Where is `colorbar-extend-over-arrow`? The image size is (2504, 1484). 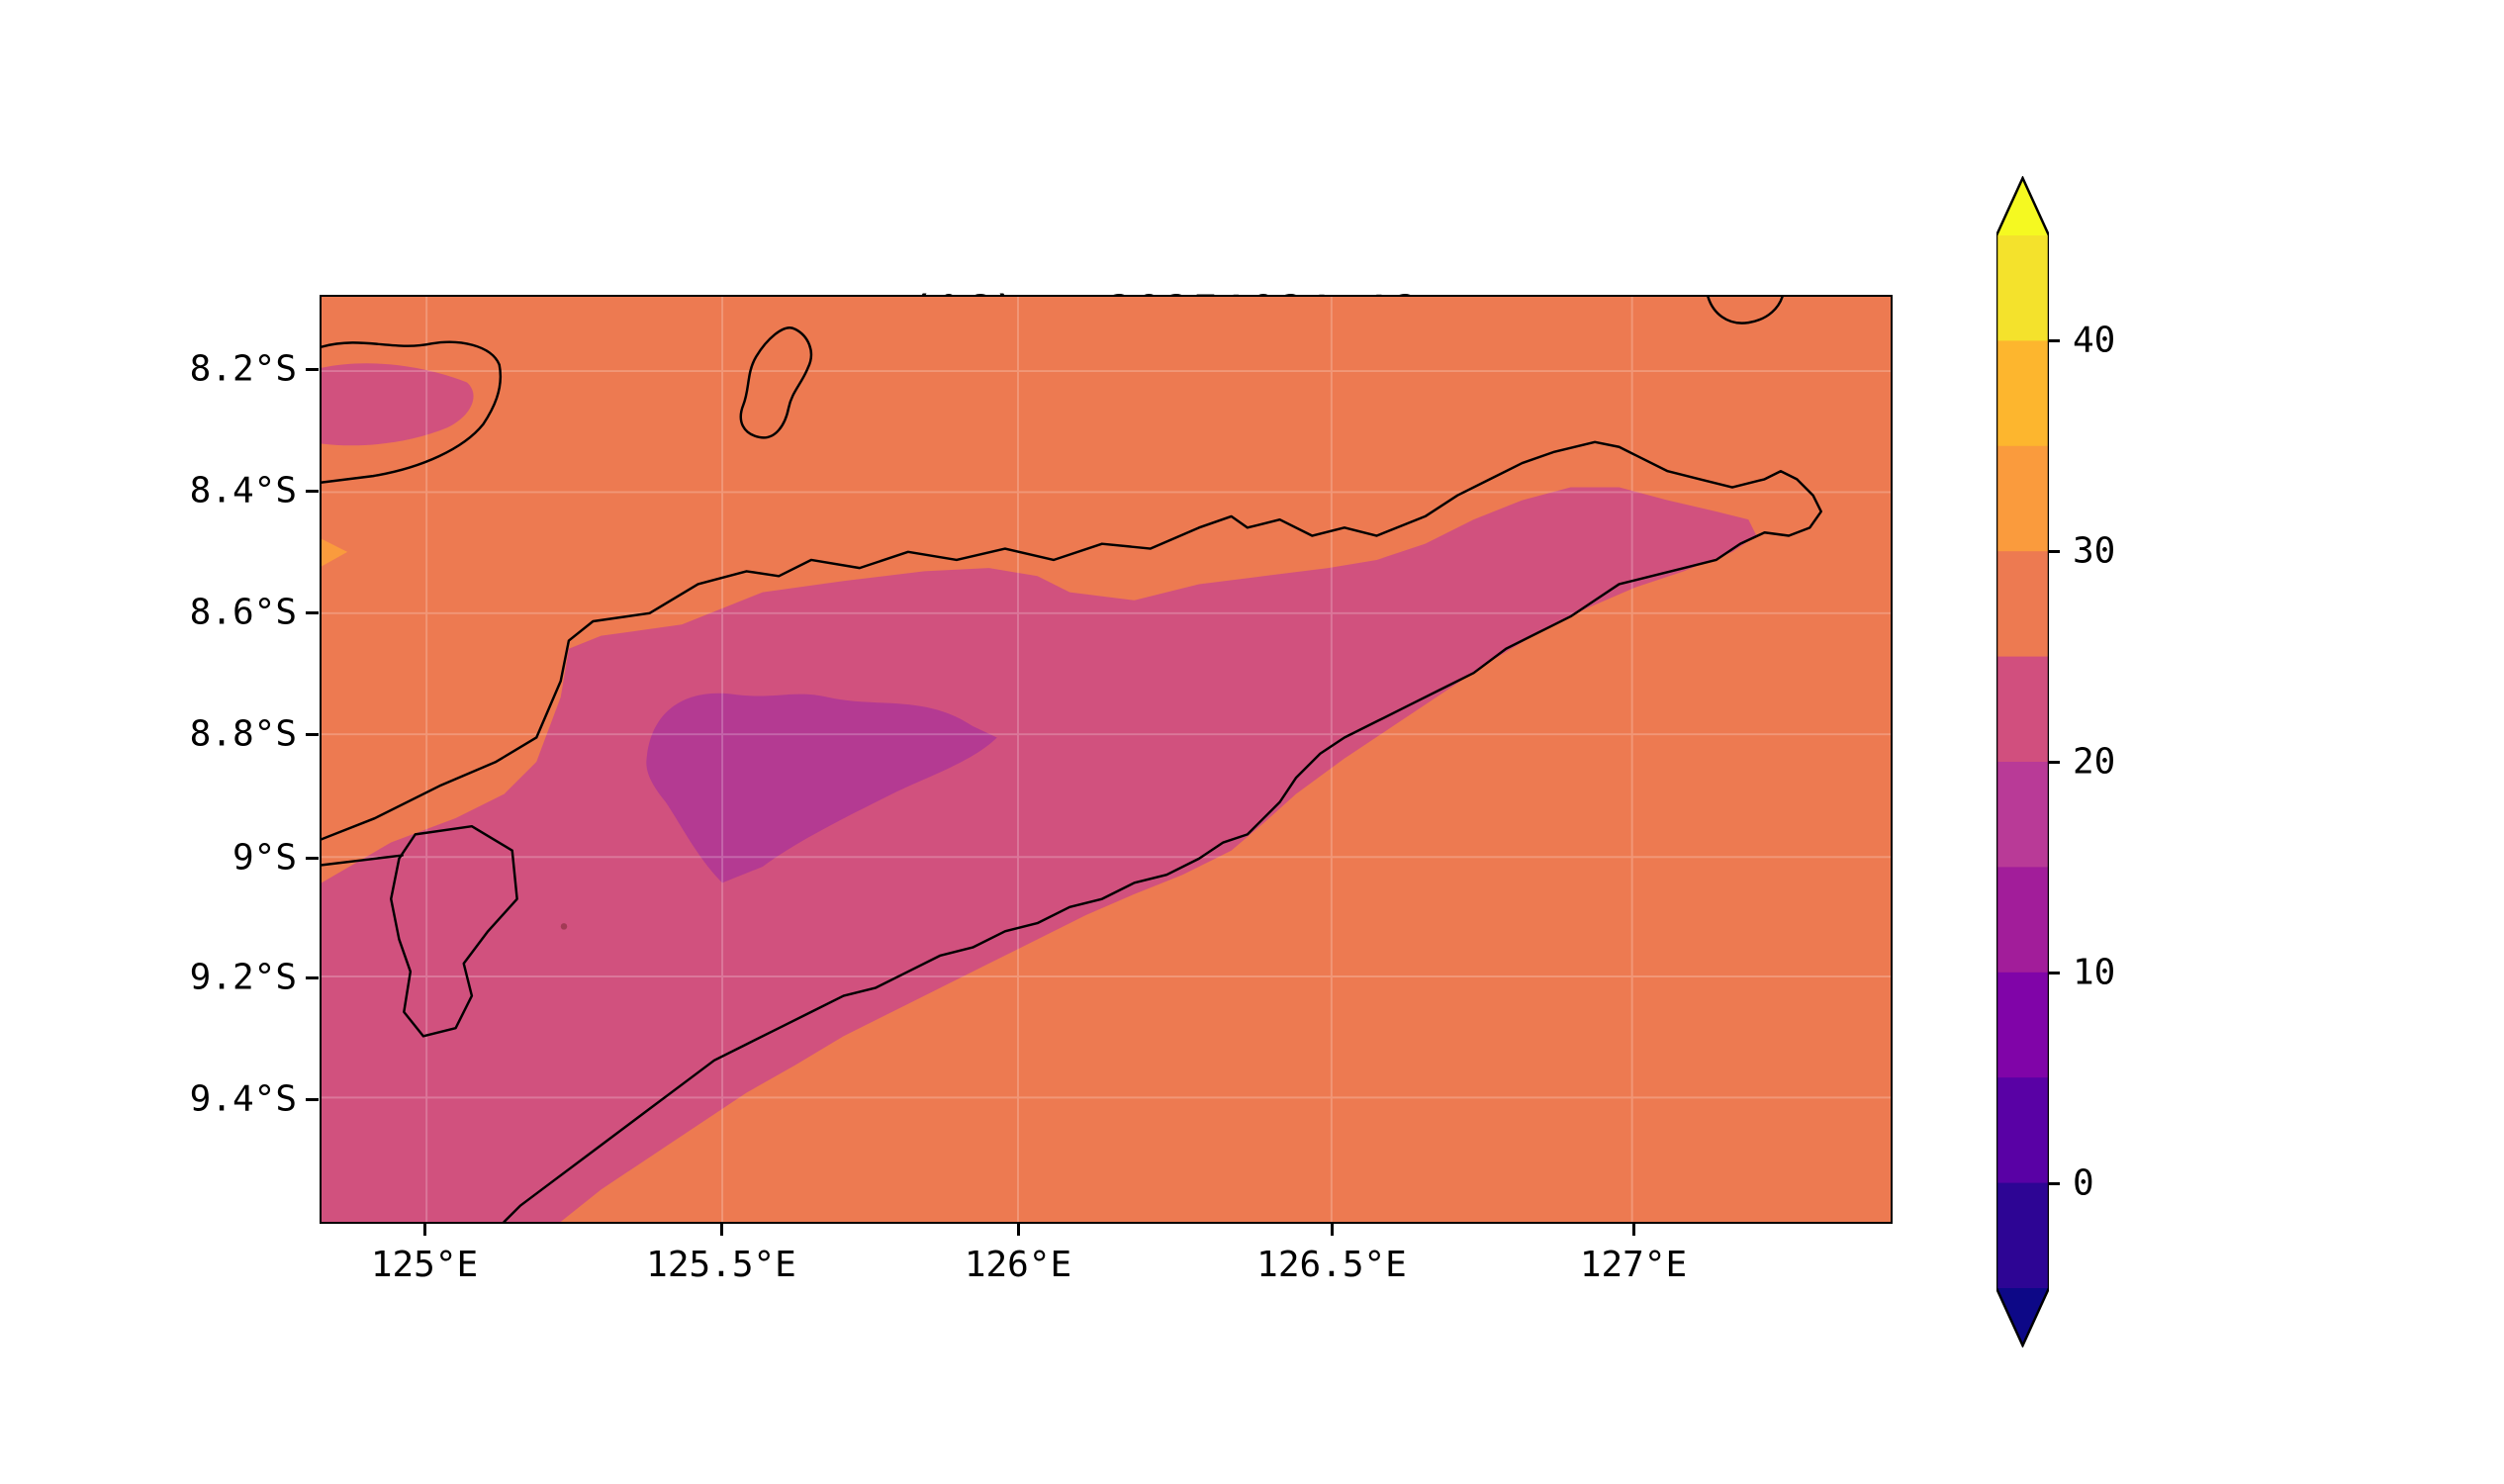 colorbar-extend-over-arrow is located at coordinates (2022, 206).